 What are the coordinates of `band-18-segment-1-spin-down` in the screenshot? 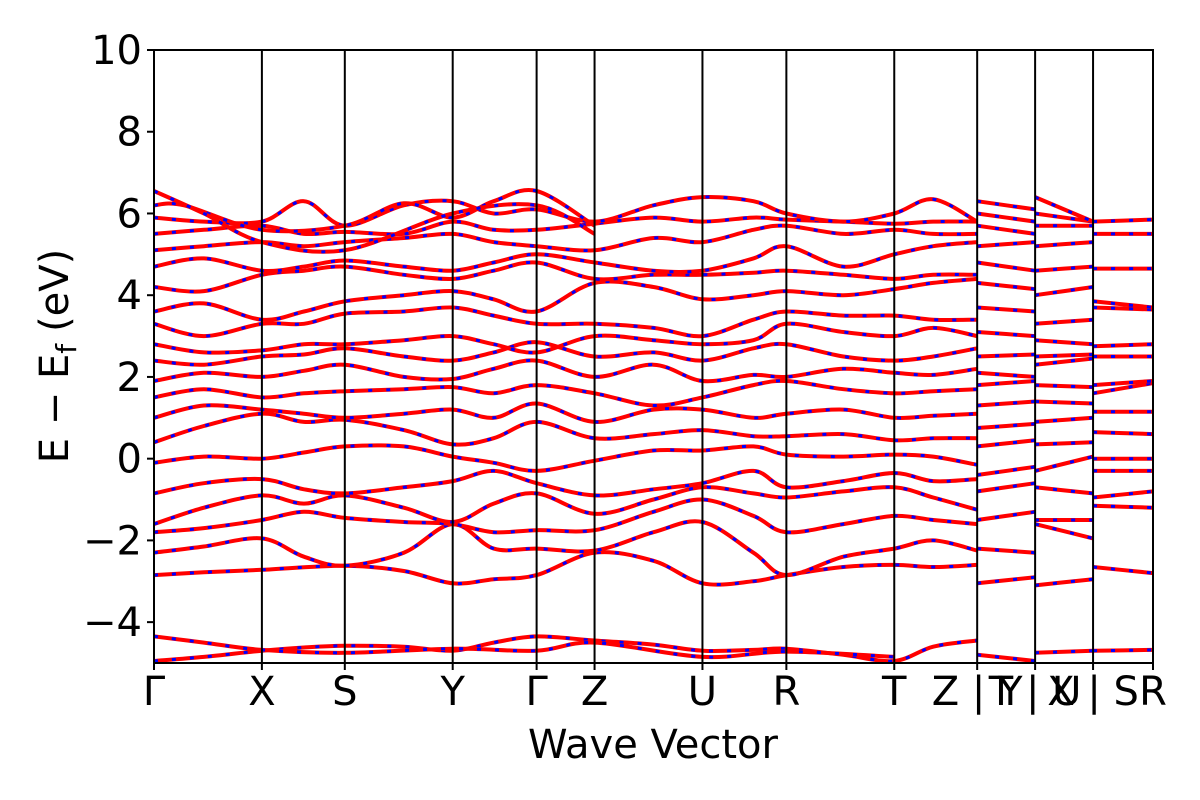 It's located at (1006, 230).